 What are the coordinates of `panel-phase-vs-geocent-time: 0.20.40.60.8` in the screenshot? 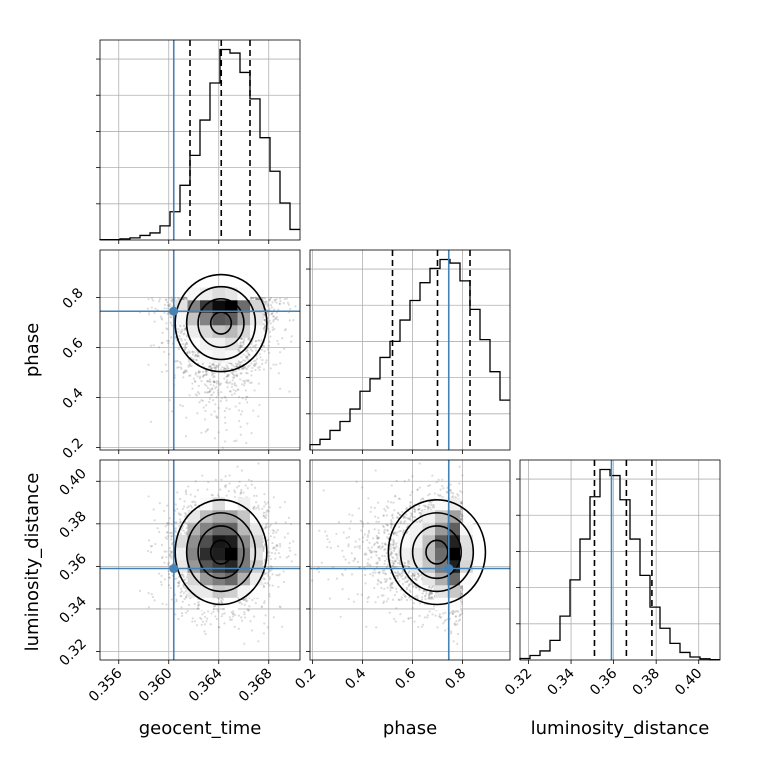 It's located at (180, 355).